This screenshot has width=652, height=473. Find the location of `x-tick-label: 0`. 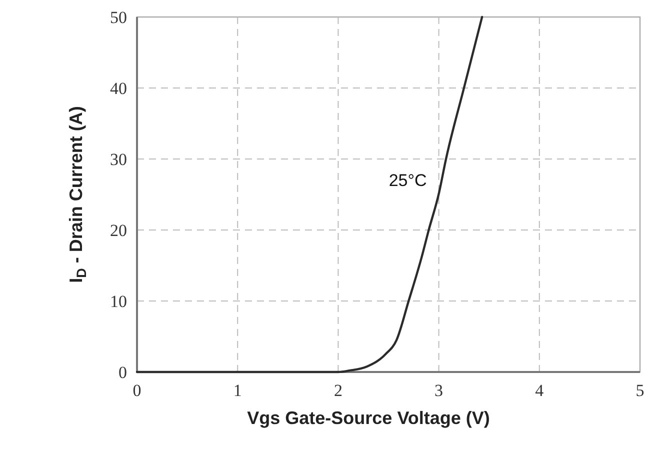

x-tick-label: 0 is located at coordinates (137, 390).